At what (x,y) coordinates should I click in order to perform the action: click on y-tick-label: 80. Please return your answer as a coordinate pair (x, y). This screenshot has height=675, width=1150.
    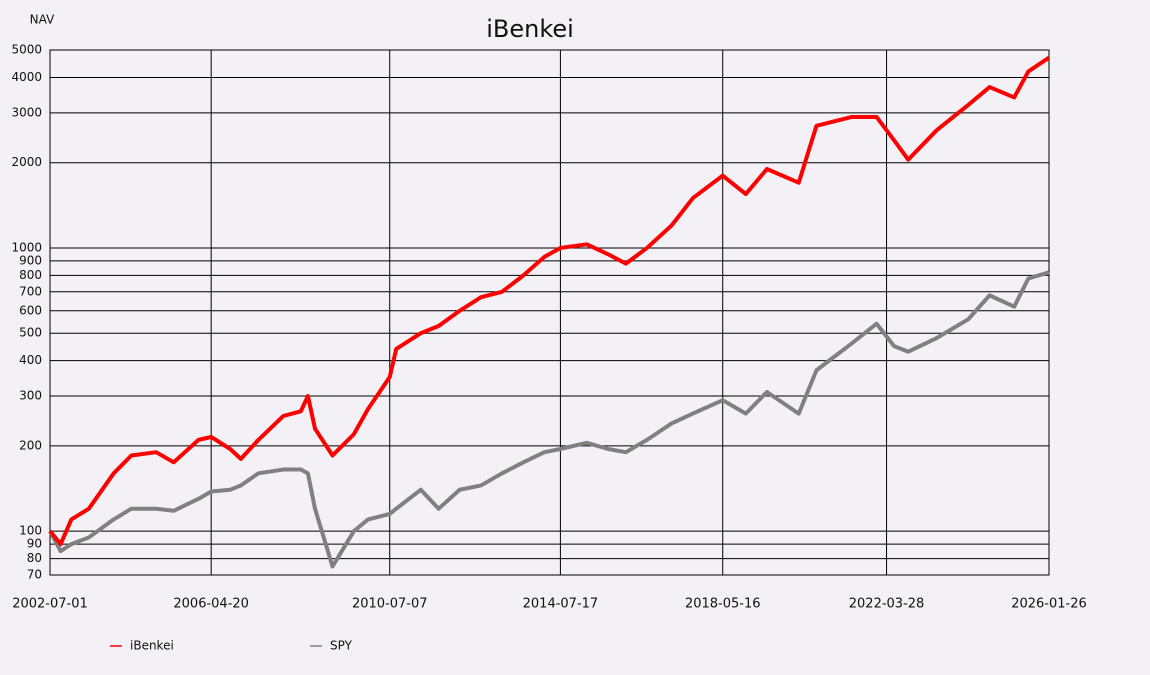
    Looking at the image, I should click on (34, 558).